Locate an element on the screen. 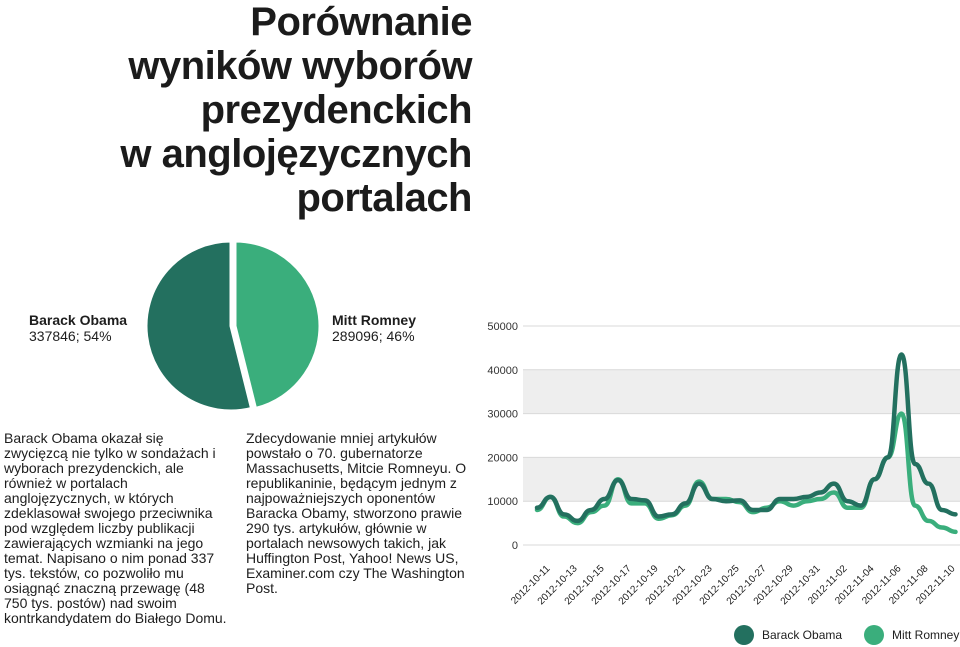  pie-label-name: Mitt Romney is located at coordinates (374, 320).